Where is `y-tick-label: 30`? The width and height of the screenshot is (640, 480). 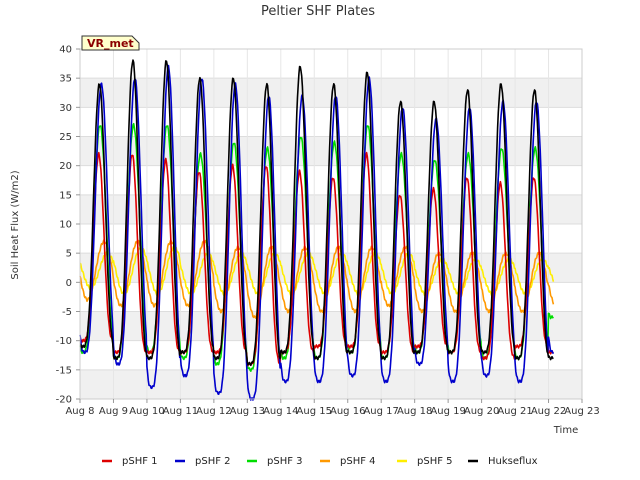
y-tick-label: 30 is located at coordinates (65, 108).